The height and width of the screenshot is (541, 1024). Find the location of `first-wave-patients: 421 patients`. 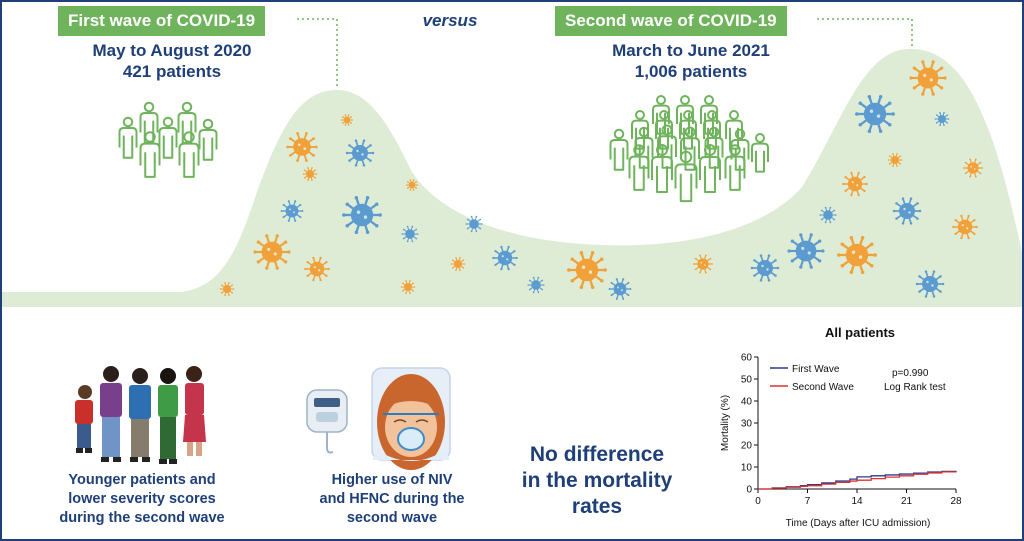

first-wave-patients: 421 patients is located at coordinates (172, 71).